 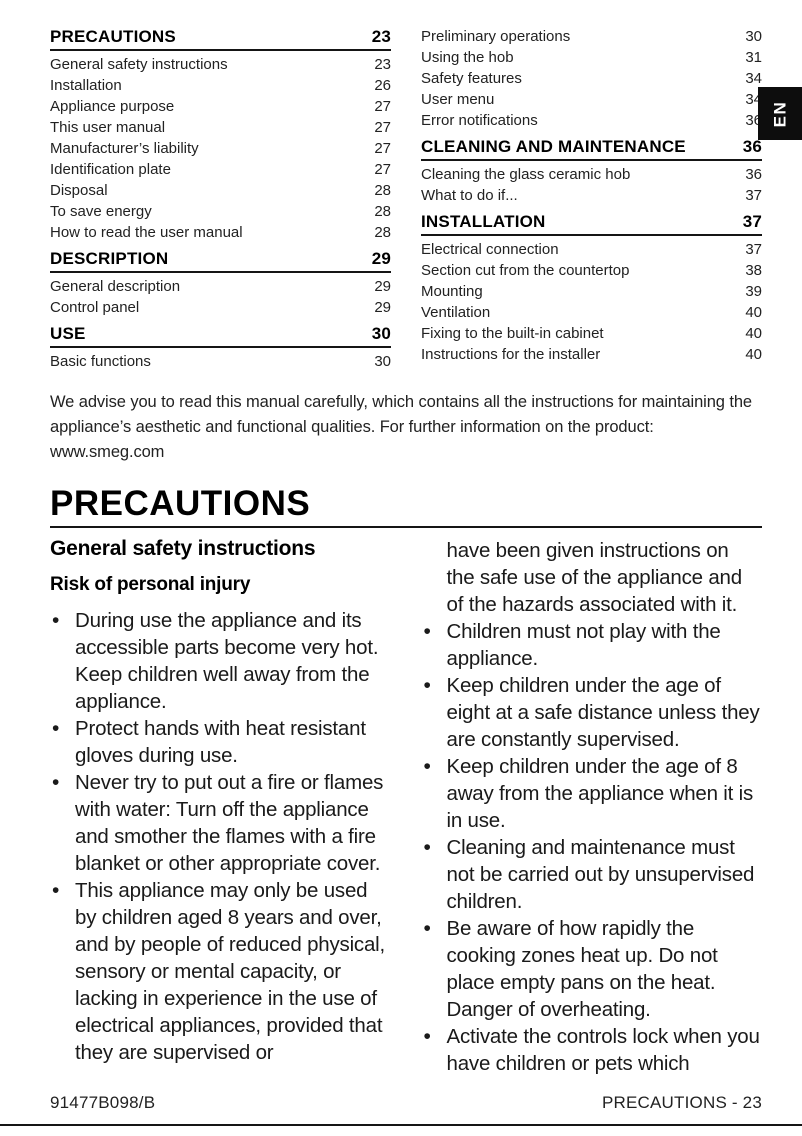 I want to click on toc-entry-page: 39, so click(x=753, y=291).